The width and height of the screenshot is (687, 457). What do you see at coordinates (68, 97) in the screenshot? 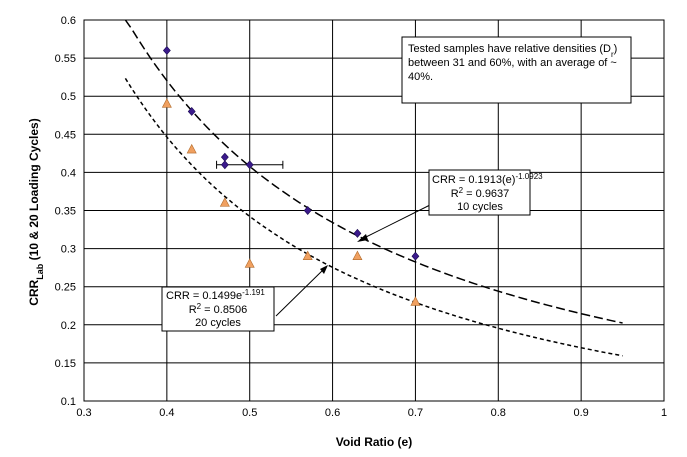
I see `y-tick-label: 0.5` at bounding box center [68, 97].